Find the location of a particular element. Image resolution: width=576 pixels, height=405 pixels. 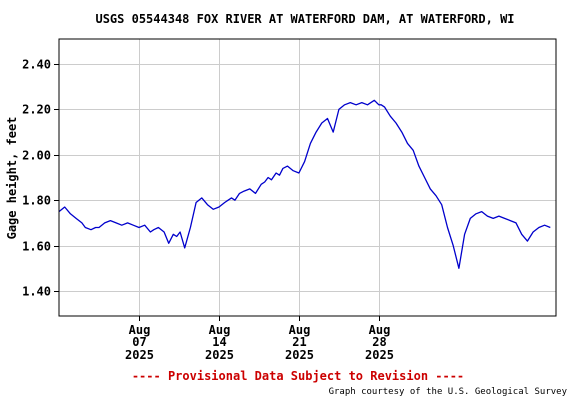

y-tick-label: 1.80 is located at coordinates (36, 201).